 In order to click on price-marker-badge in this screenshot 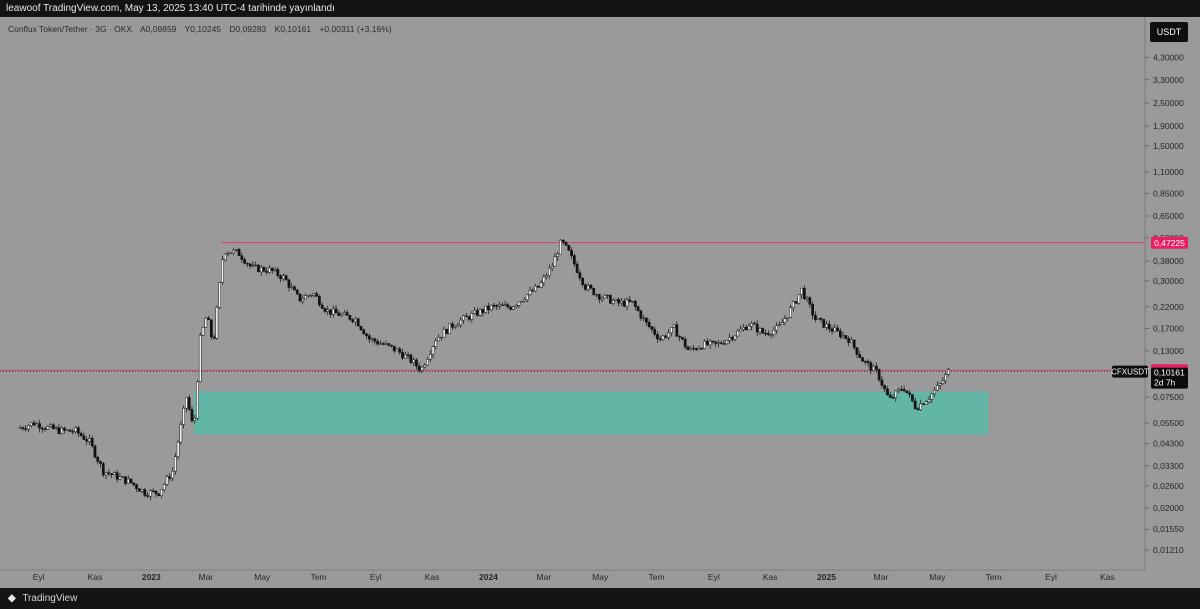, I will do `click(1169, 242)`.